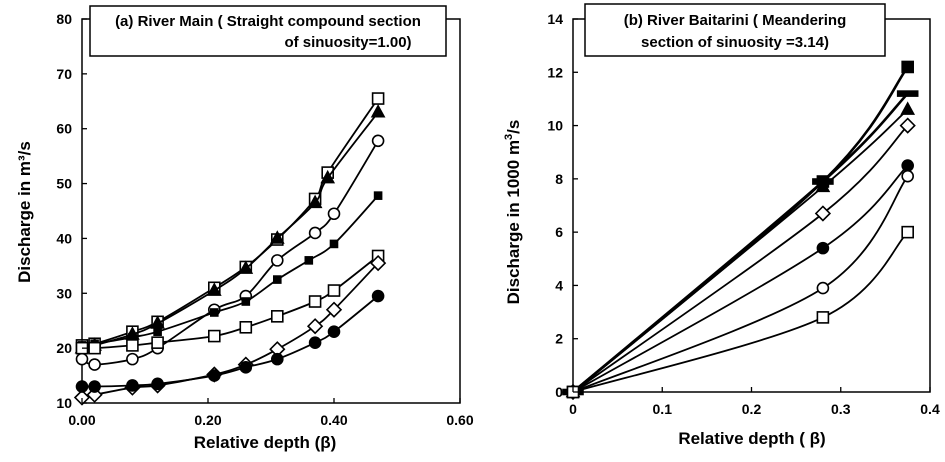  Describe the element at coordinates (509, 137) in the screenshot. I see `panel-b-y-label-sup: 3` at that location.